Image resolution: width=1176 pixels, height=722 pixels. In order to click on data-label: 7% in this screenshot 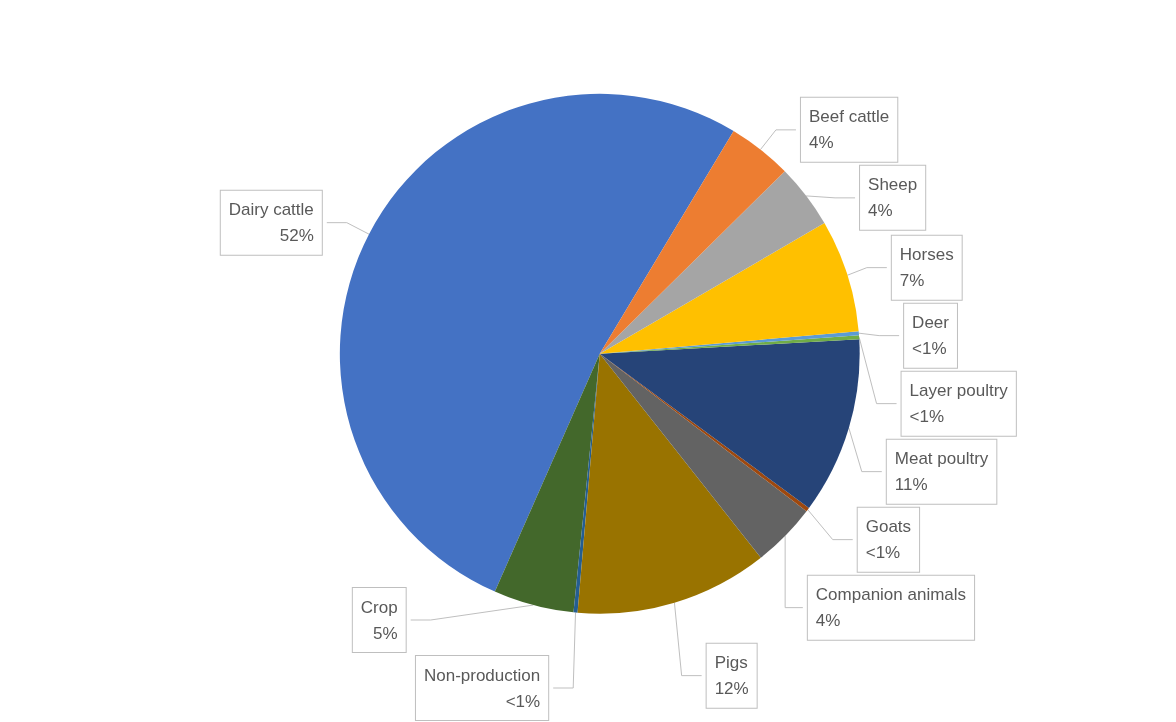, I will do `click(912, 281)`.